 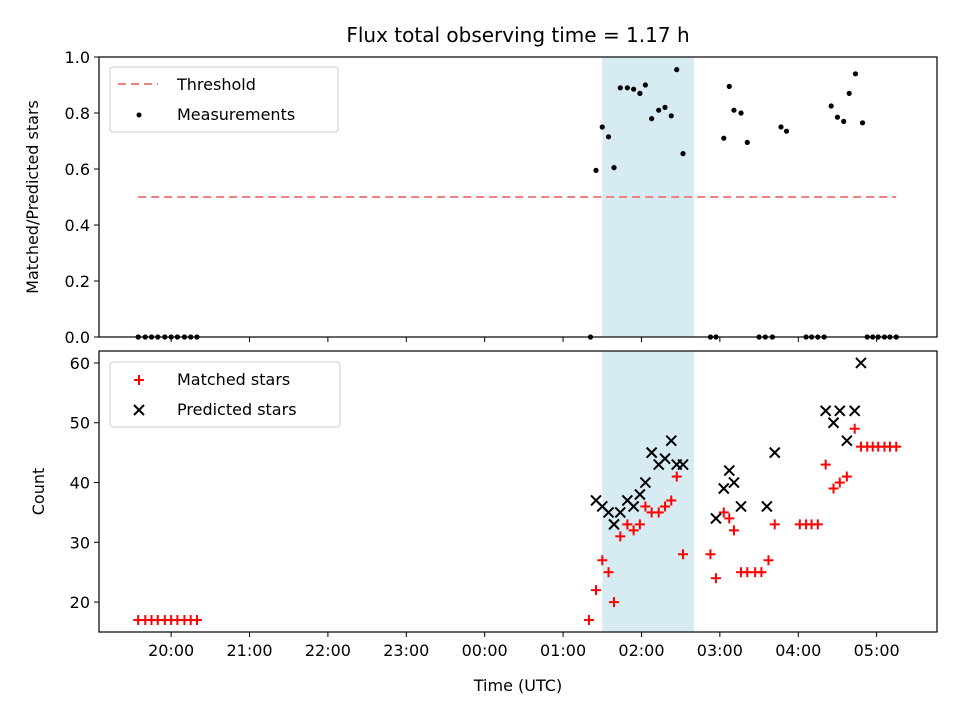 I want to click on legend-measurements-label: Measurements, so click(x=236, y=114).